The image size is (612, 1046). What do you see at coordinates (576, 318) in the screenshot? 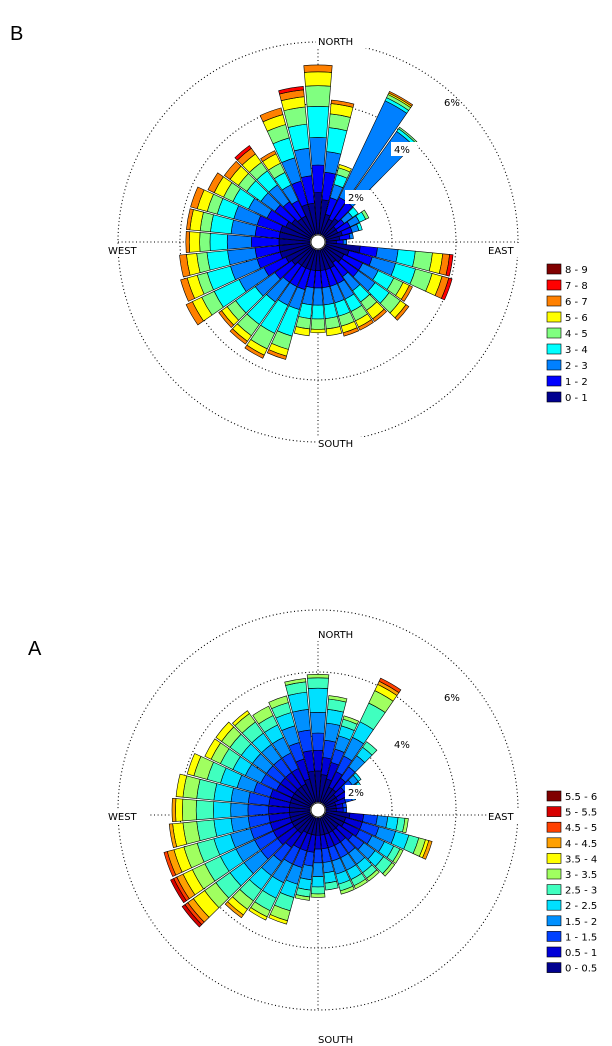
I see `panel-b-legend-label-3: 5 - 6` at bounding box center [576, 318].